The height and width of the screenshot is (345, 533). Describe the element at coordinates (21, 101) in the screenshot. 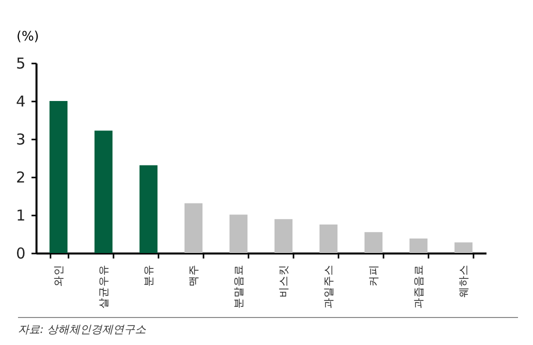

I see `y-tick-label: 4` at that location.